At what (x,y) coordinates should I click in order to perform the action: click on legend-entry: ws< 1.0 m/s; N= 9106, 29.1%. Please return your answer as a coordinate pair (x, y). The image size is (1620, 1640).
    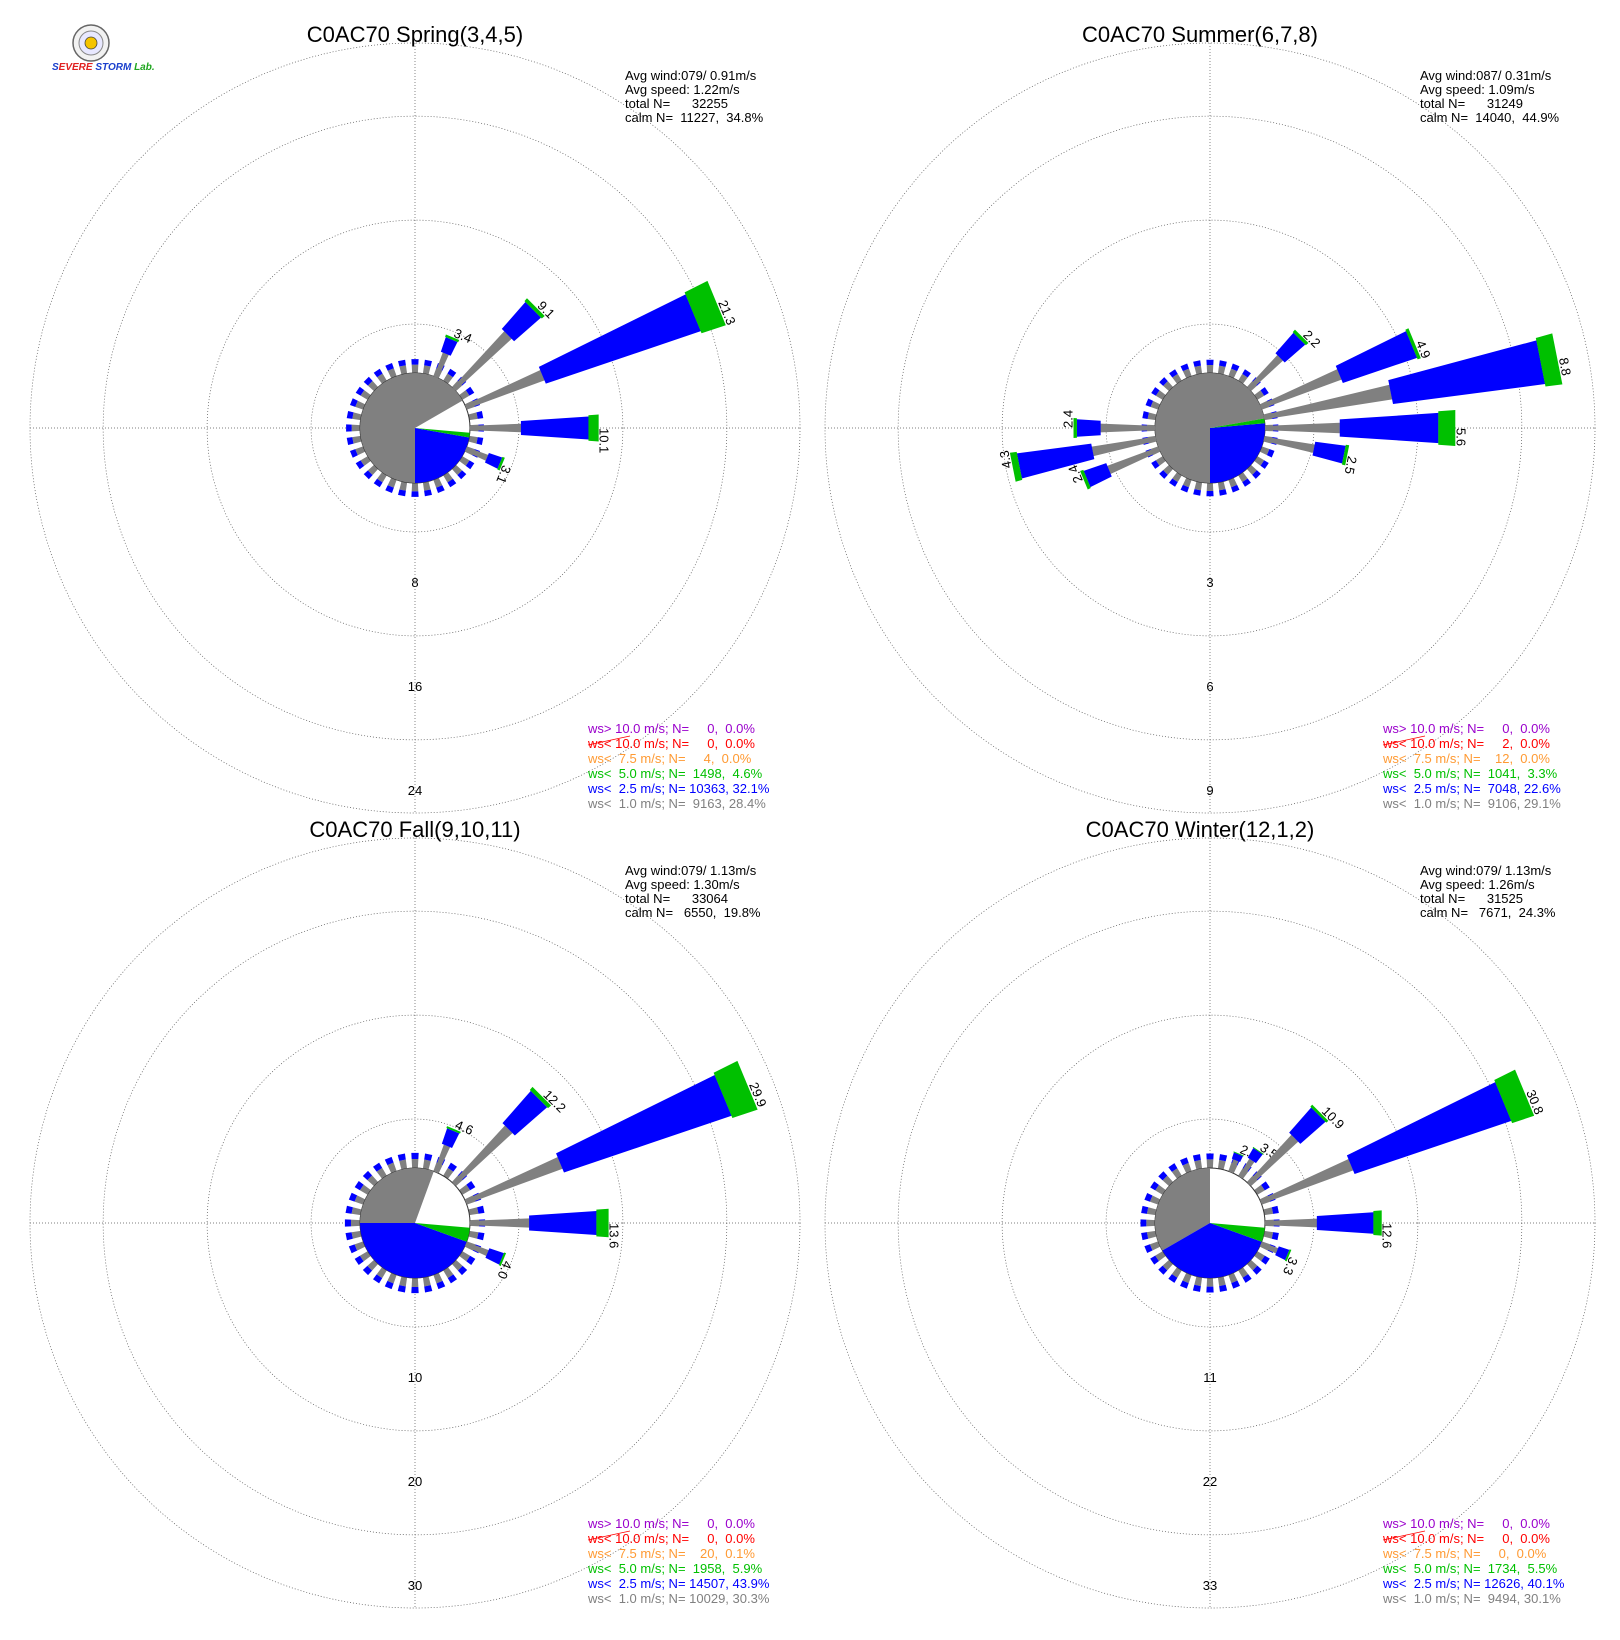
    Looking at the image, I should click on (1471, 803).